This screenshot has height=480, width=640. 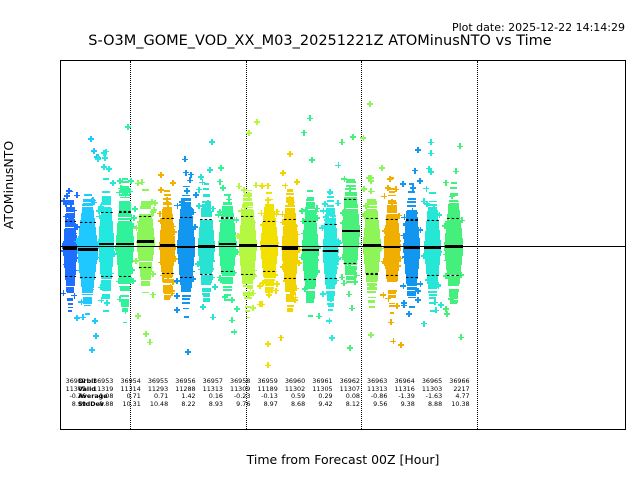 What do you see at coordinates (319, 381) in the screenshot?
I see `stats-cell-orbit: 36961` at bounding box center [319, 381].